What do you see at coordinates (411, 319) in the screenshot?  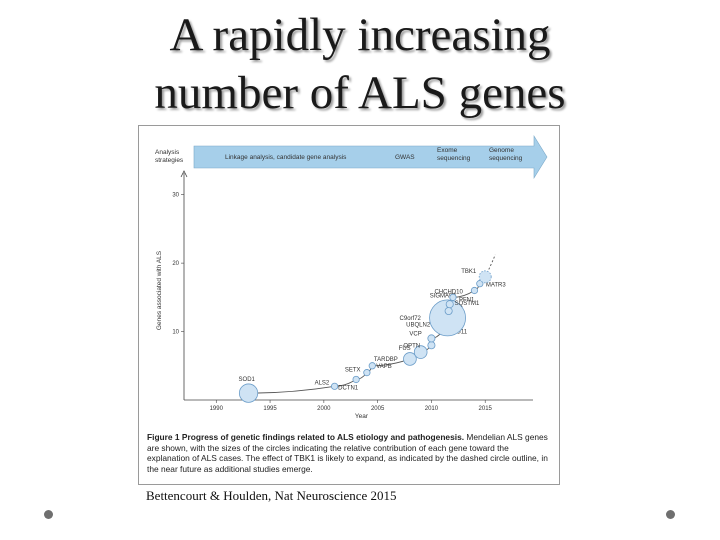 I see `gene-label: C9orf72` at bounding box center [411, 319].